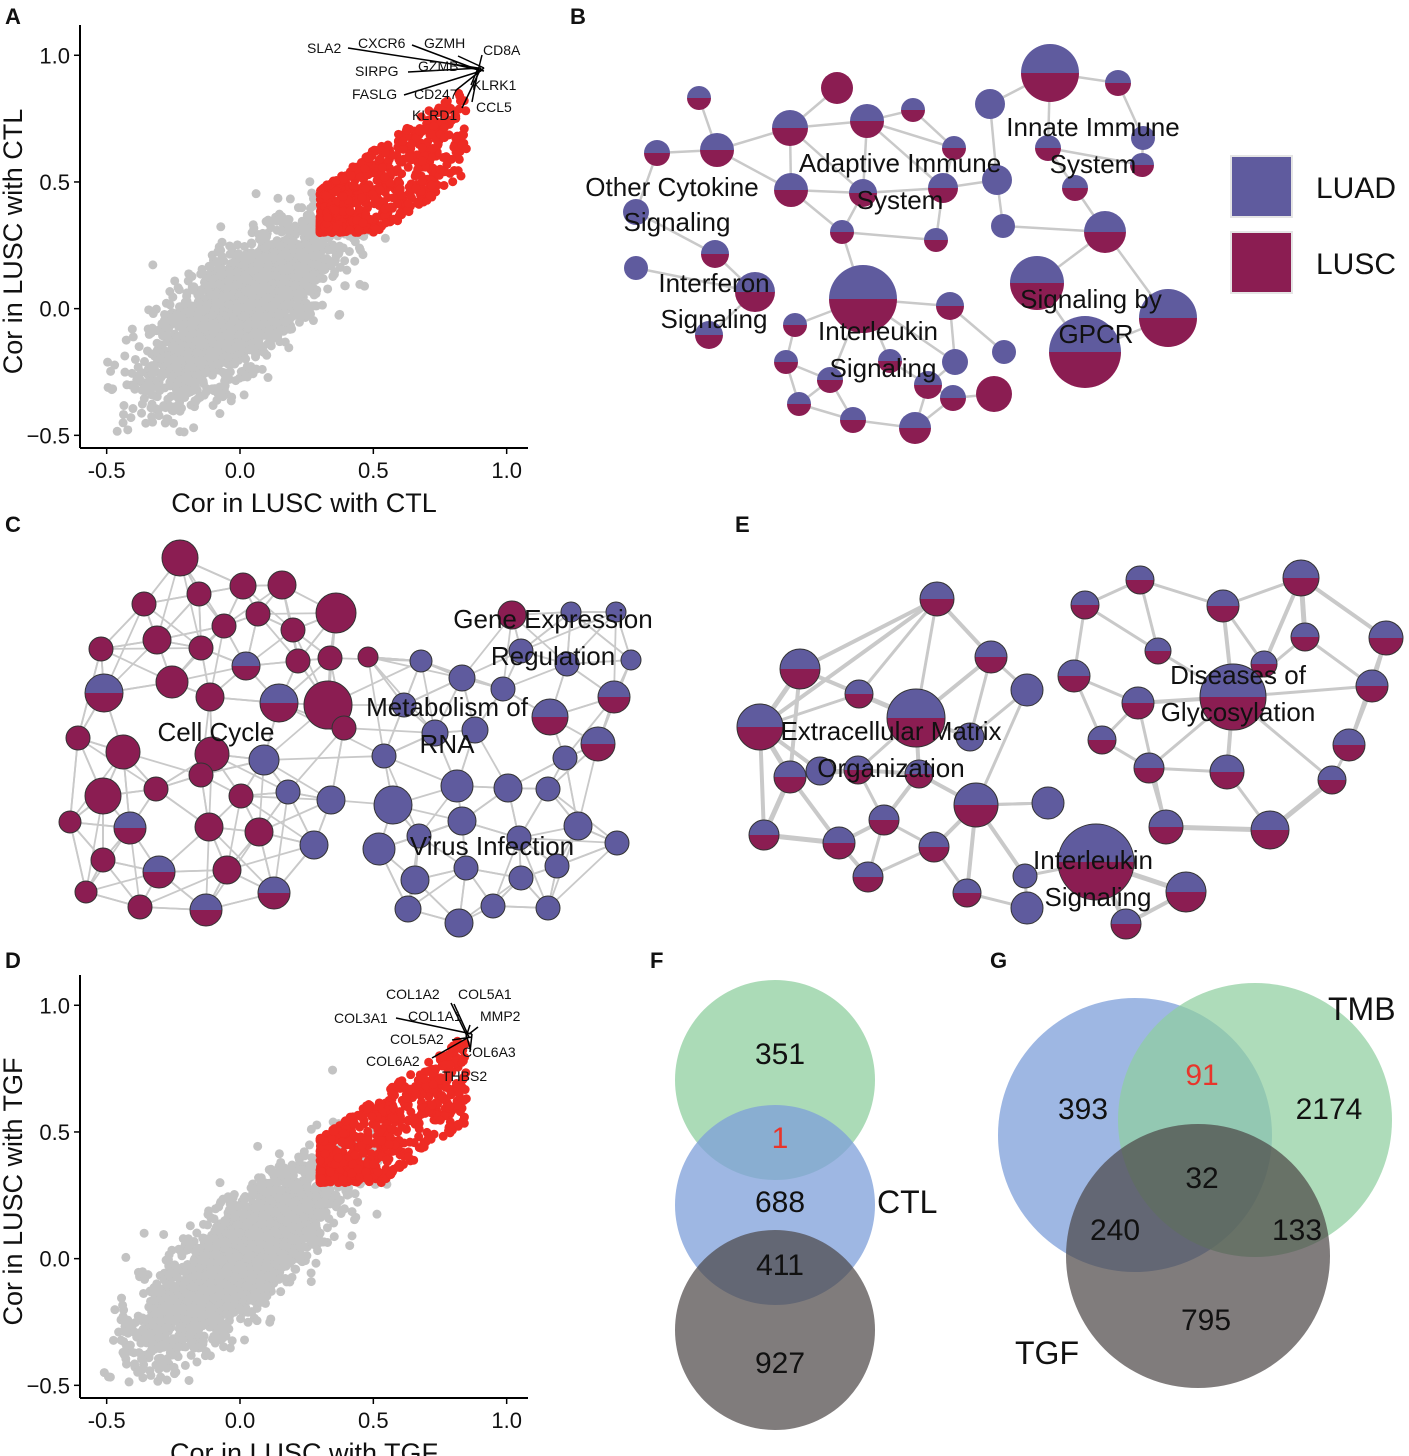 This screenshot has height=1456, width=1409. Describe the element at coordinates (324, 48) in the screenshot. I see `gene-label: SLA2` at that location.